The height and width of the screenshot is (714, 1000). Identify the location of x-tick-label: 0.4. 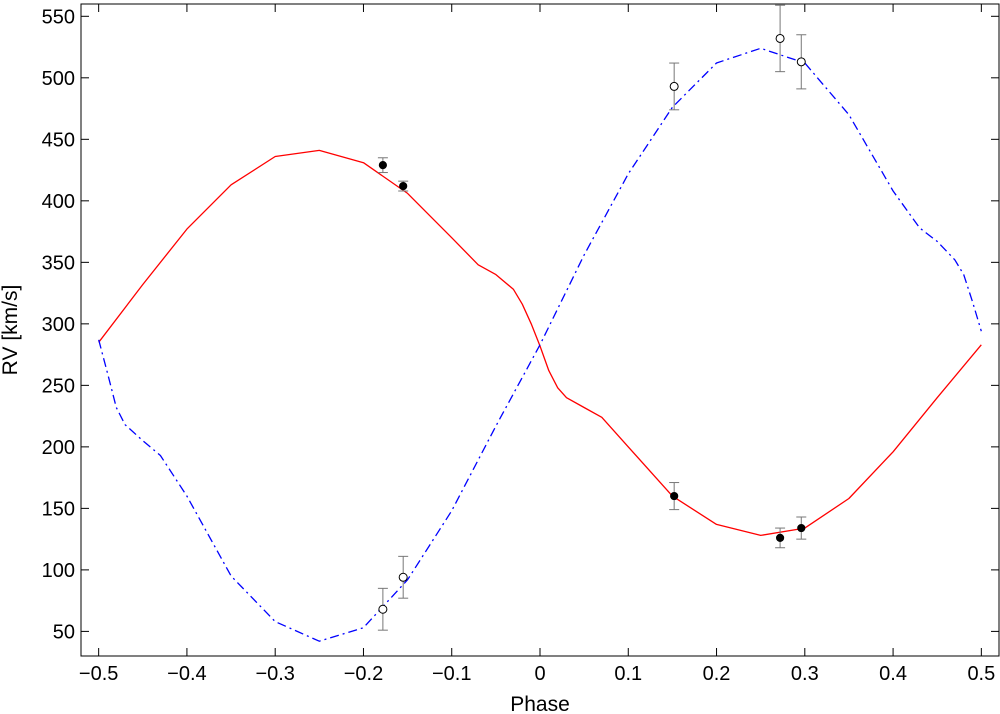
(893, 674).